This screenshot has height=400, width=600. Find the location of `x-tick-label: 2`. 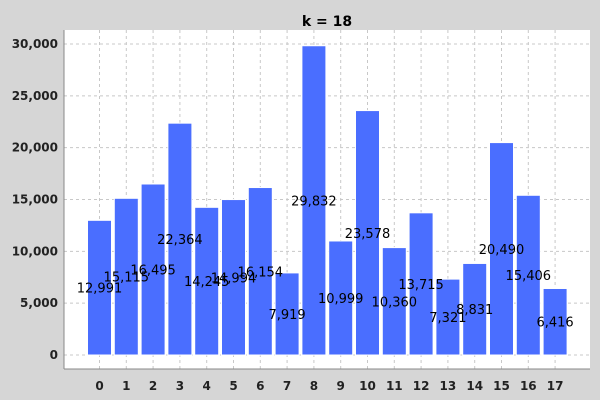

x-tick-label: 2 is located at coordinates (153, 386).